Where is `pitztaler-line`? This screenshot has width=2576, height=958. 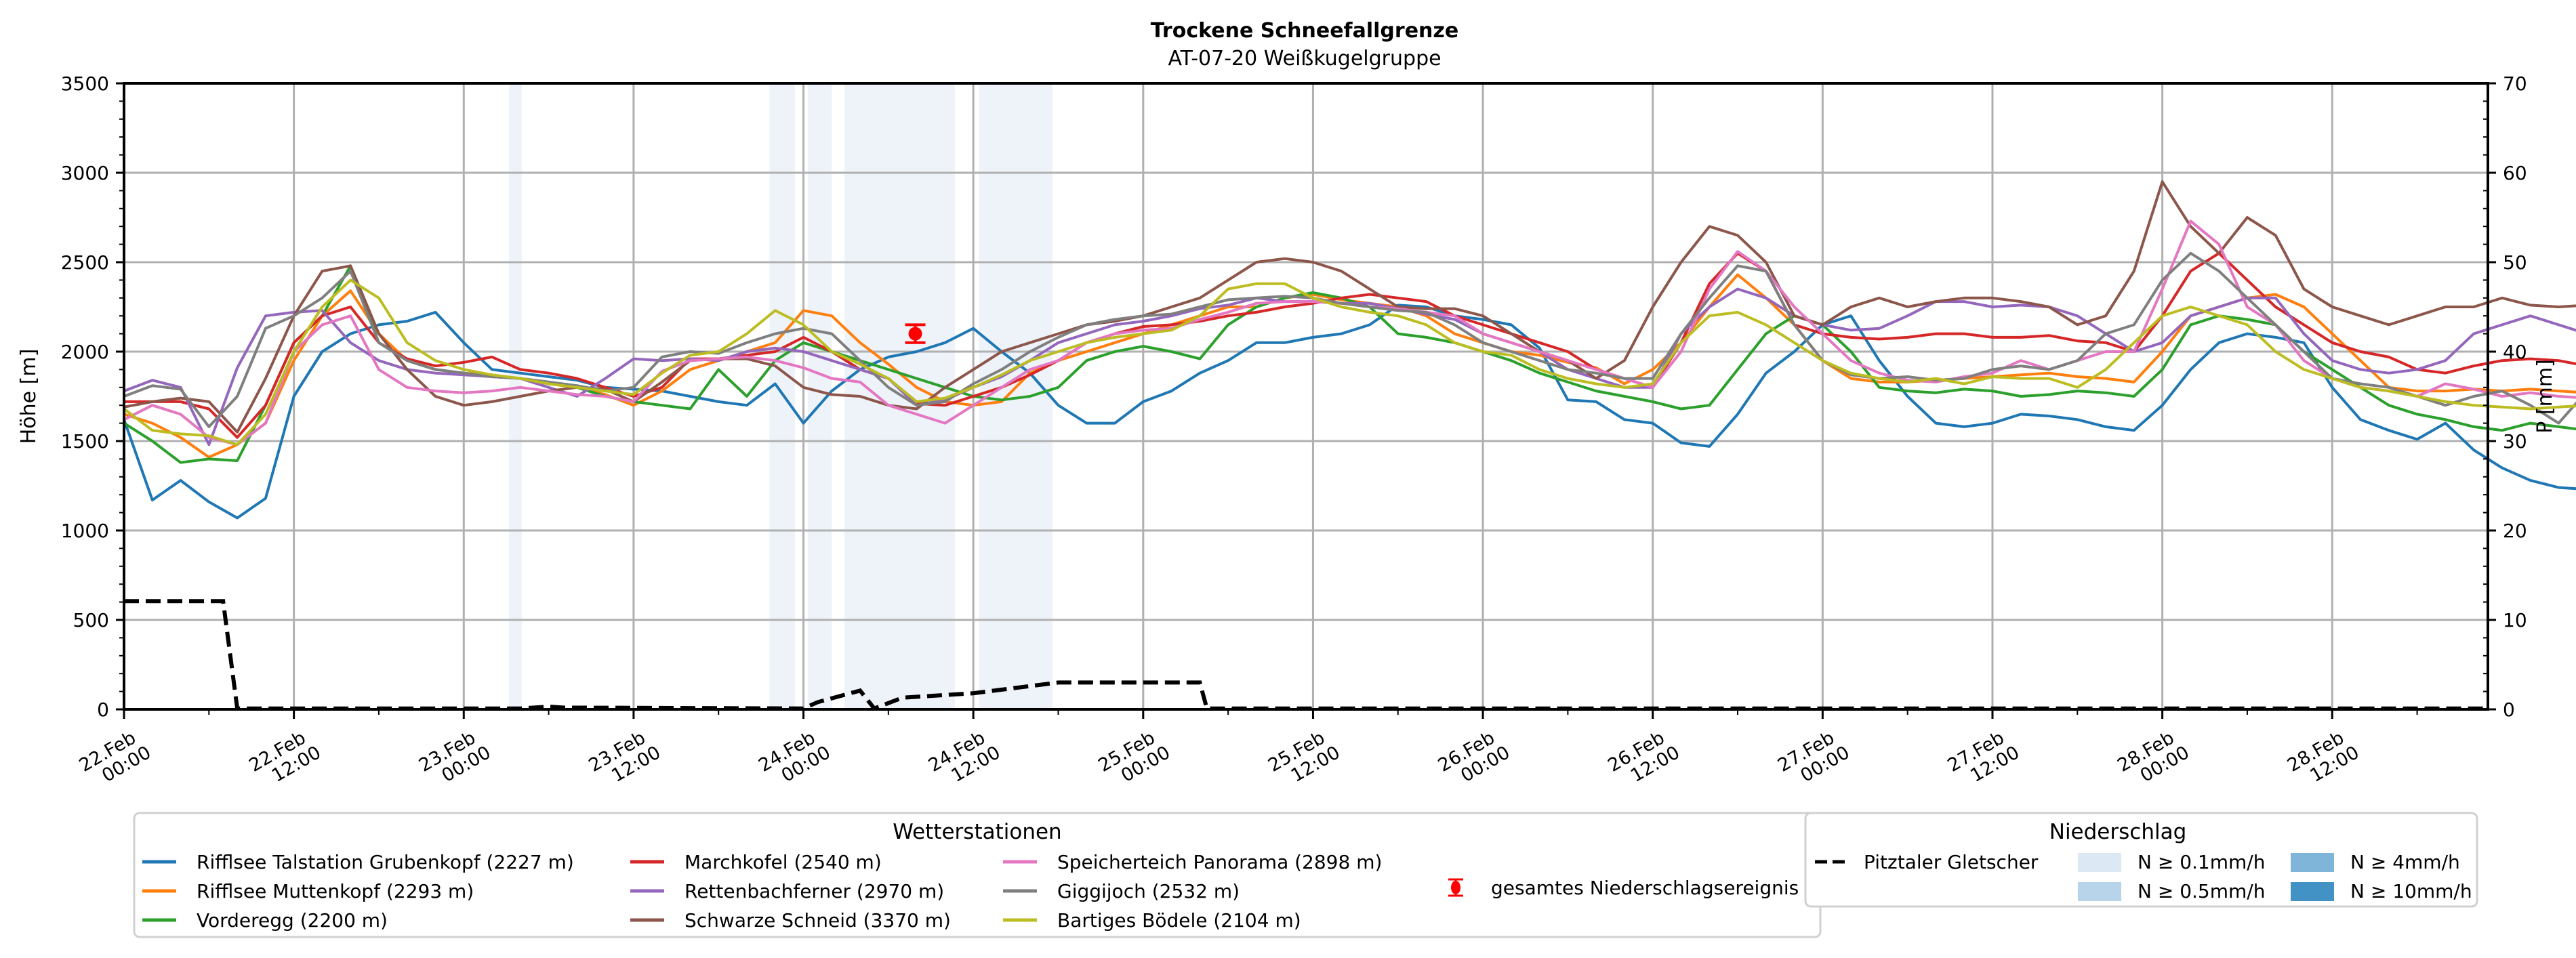 pitztaler-line is located at coordinates (1306, 655).